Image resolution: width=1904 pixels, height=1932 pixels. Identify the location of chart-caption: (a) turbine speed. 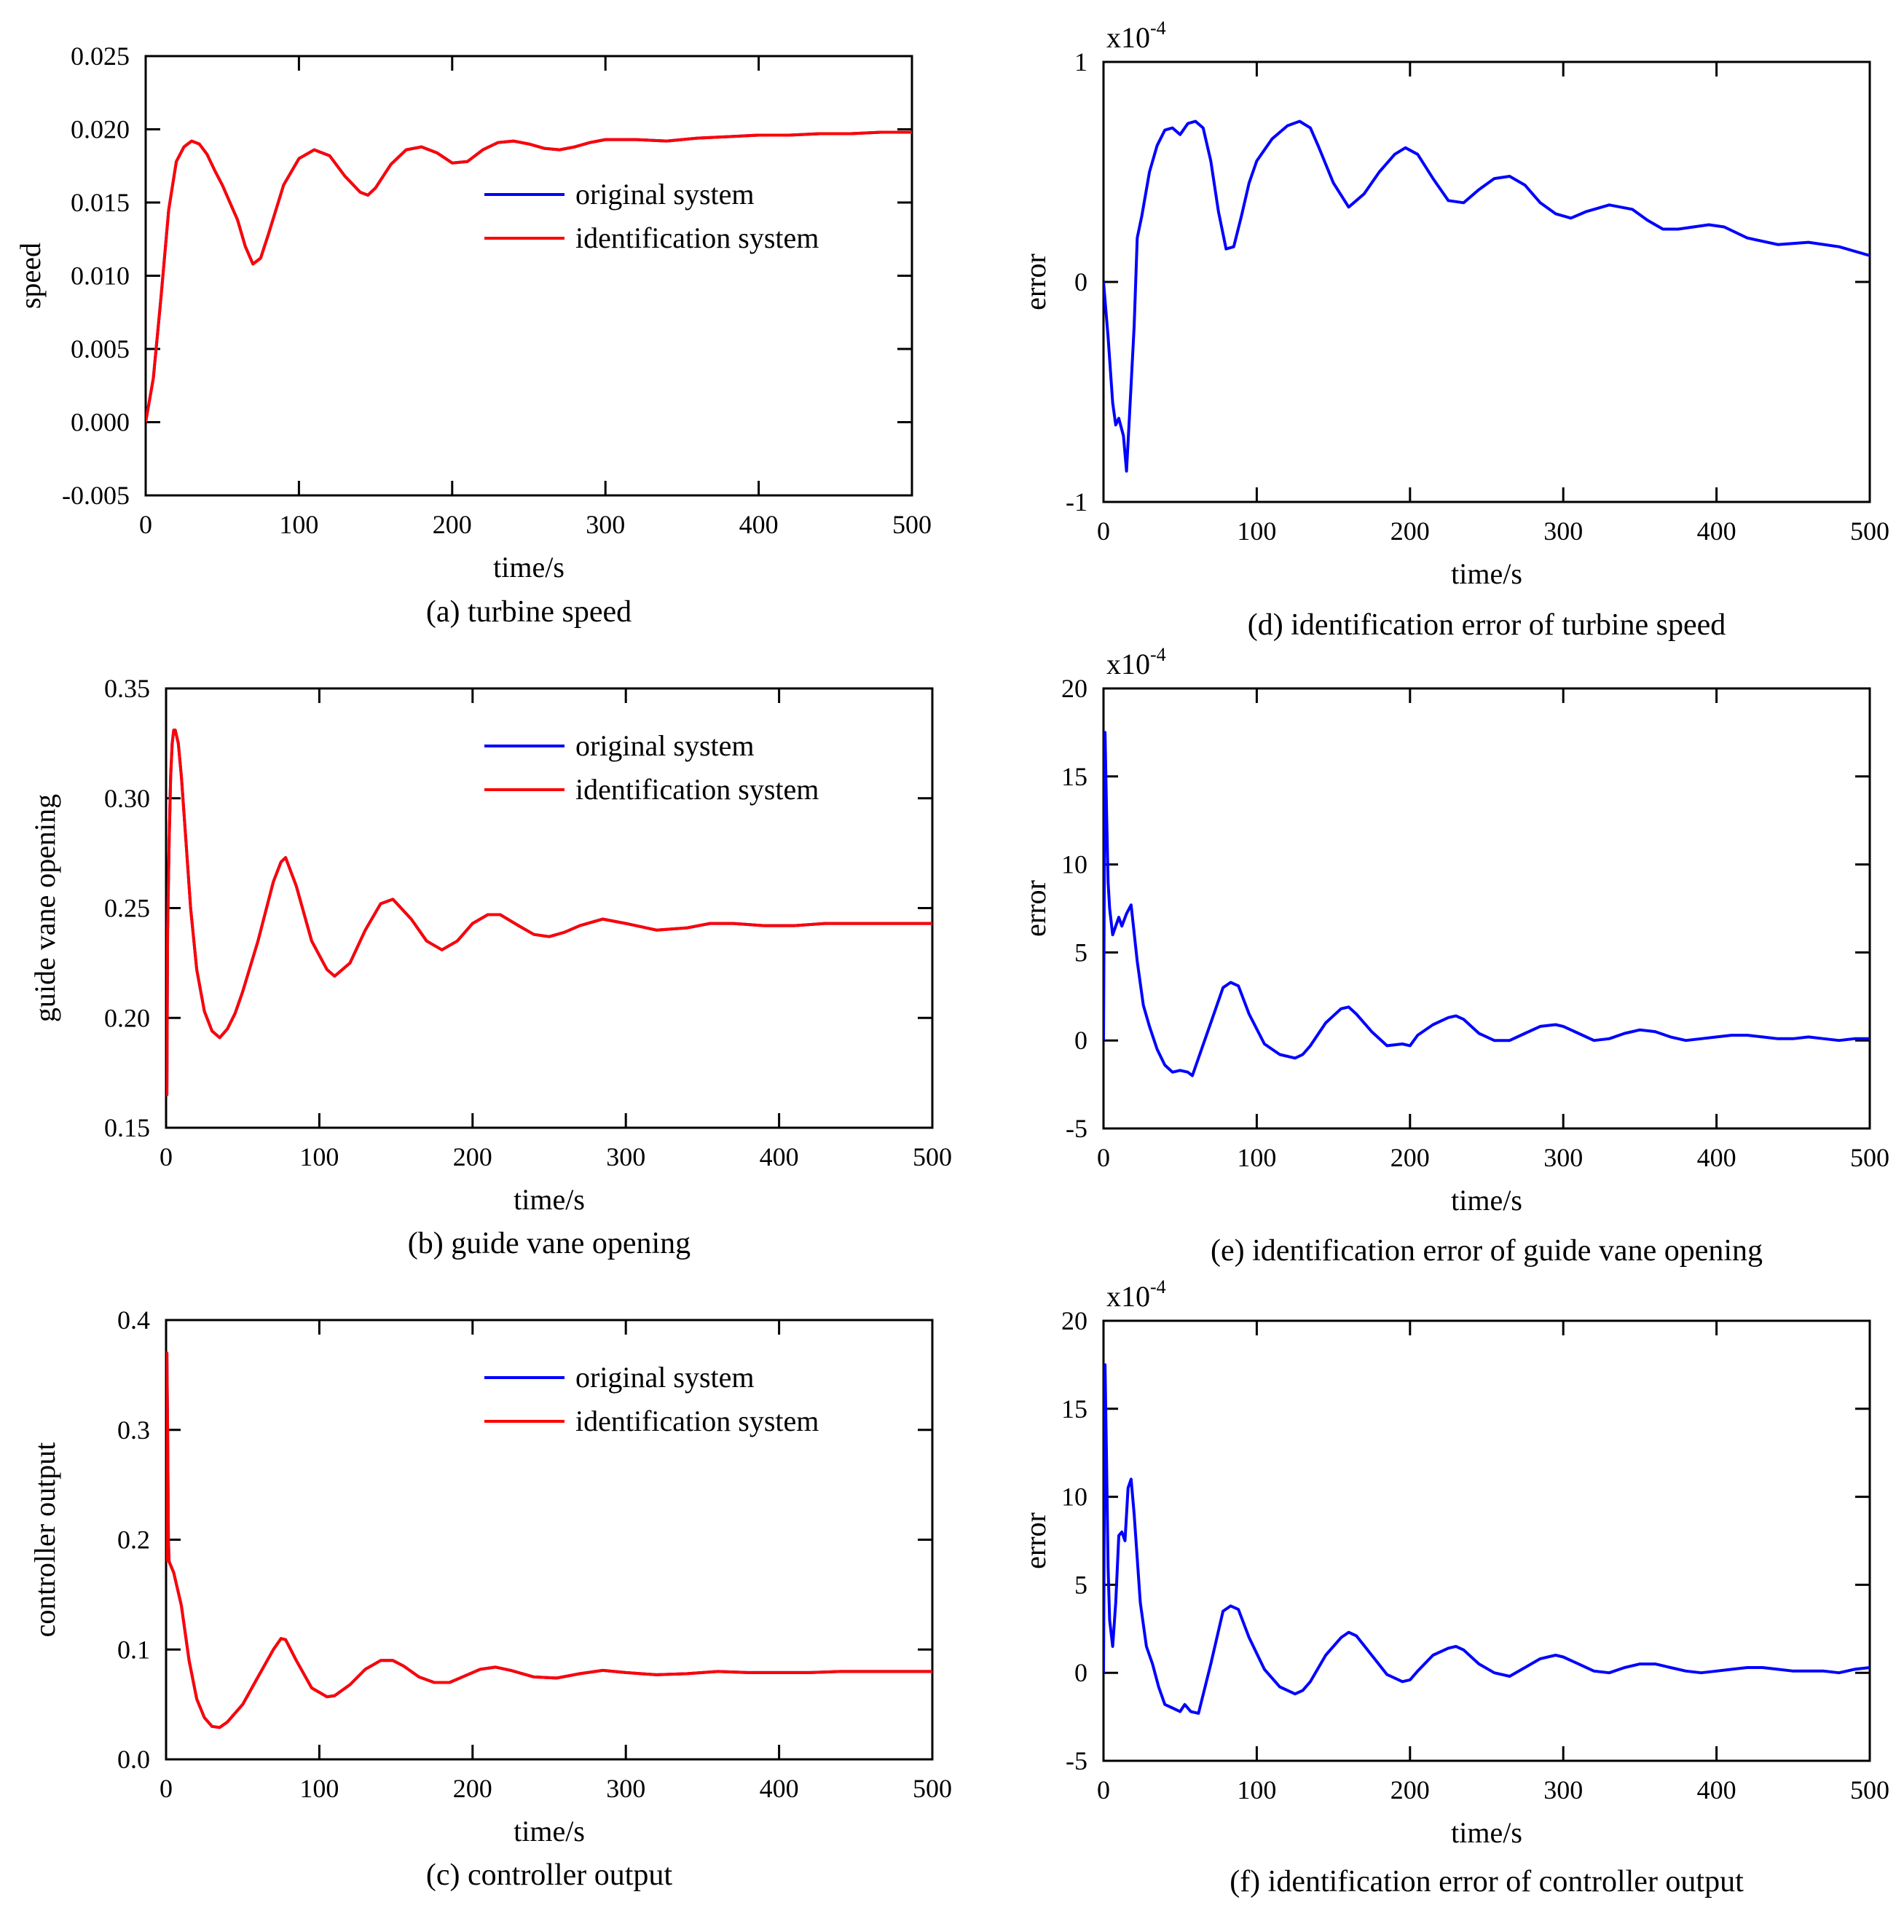
(529, 612).